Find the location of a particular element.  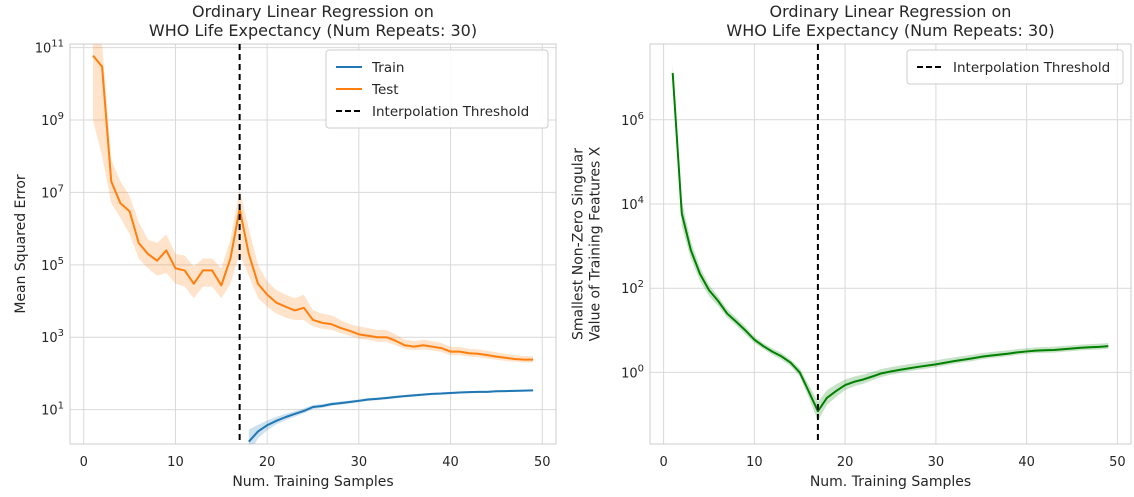

chart1-y-tick-label: 10³ is located at coordinates (52, 337).